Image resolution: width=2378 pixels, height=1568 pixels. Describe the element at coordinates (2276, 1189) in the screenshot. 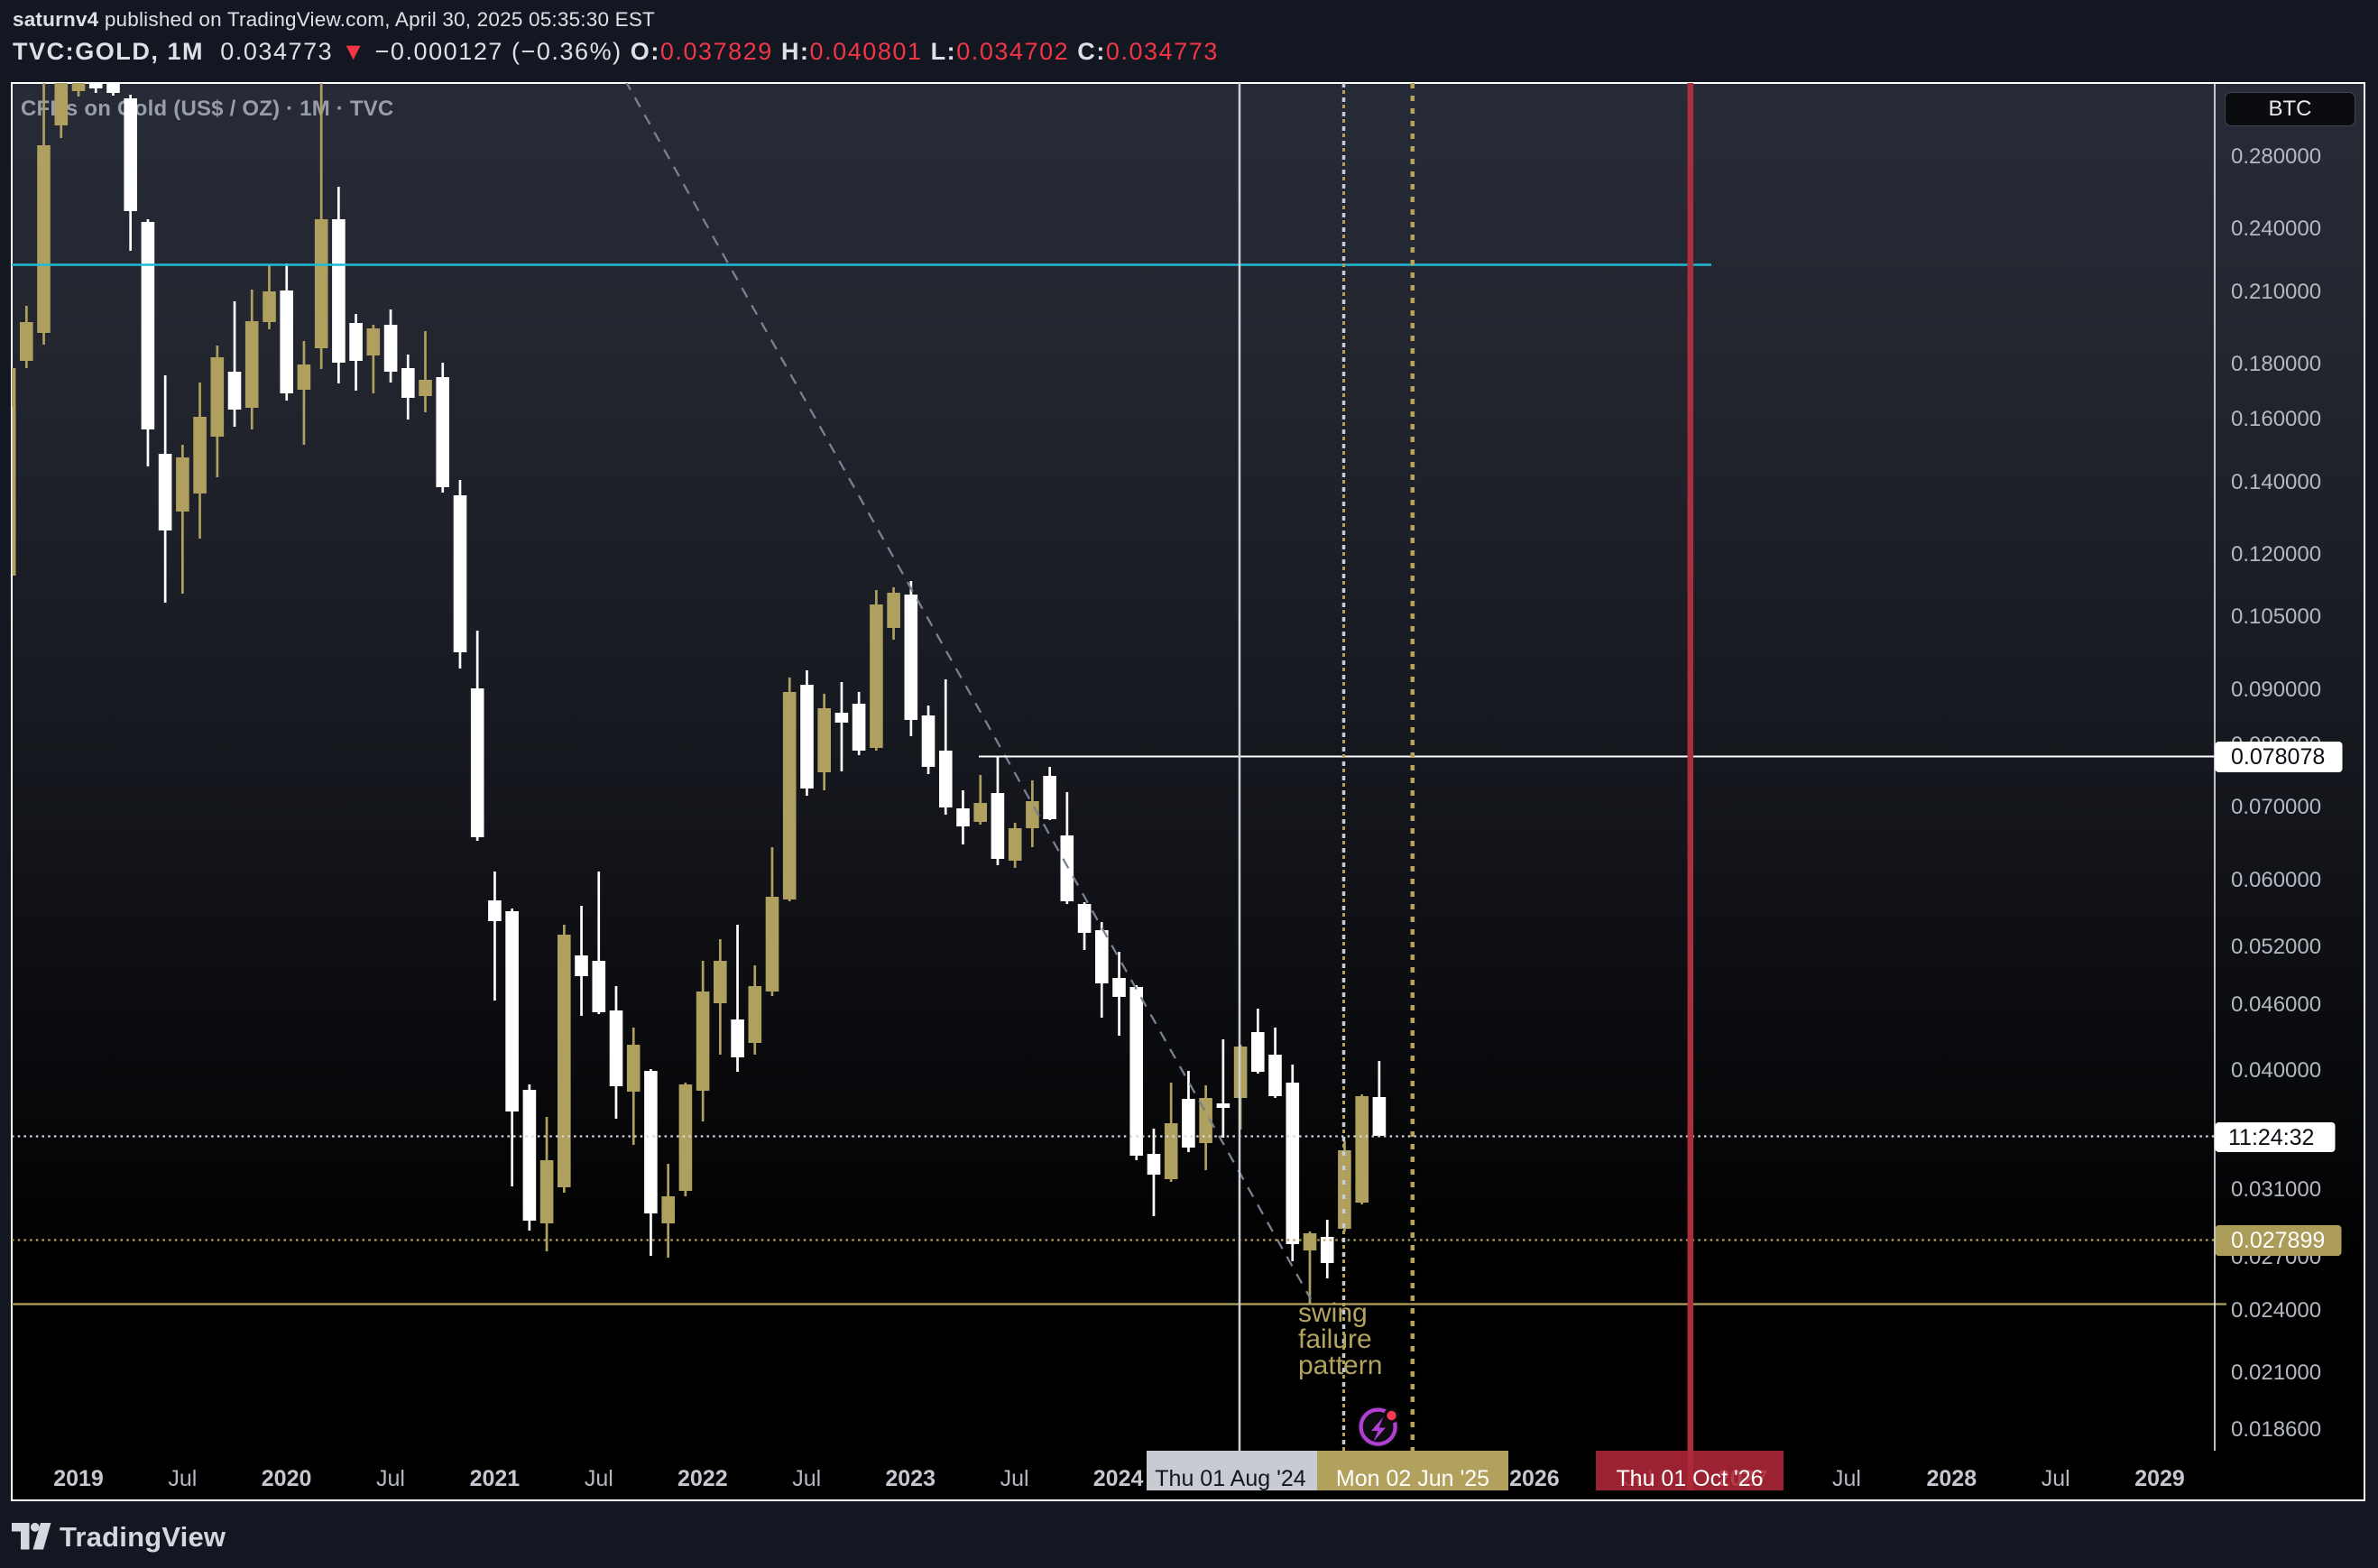

I see `svg-text: 0.031000` at that location.